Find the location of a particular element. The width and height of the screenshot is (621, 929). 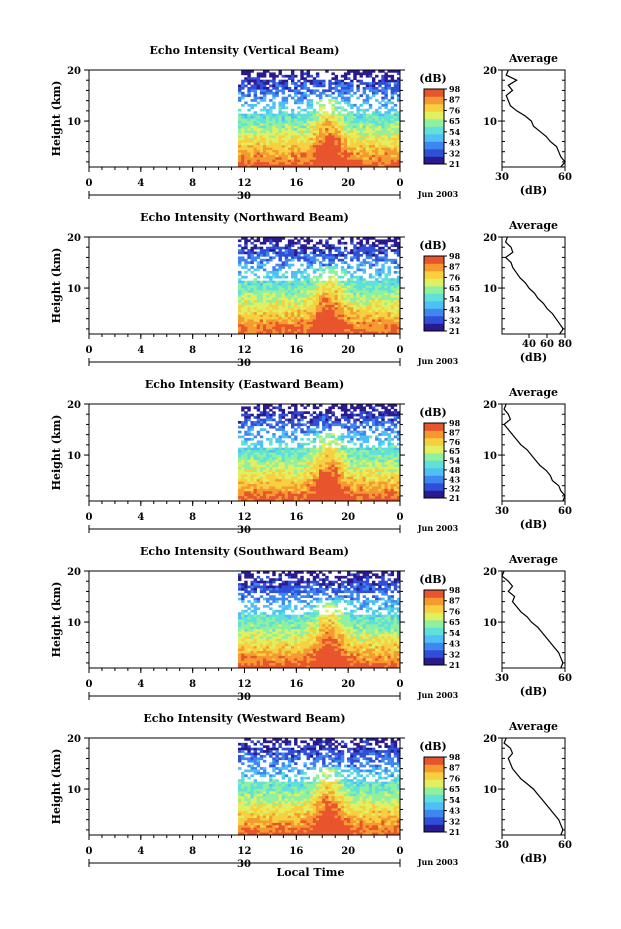

day-label: 30 is located at coordinates (244, 196).